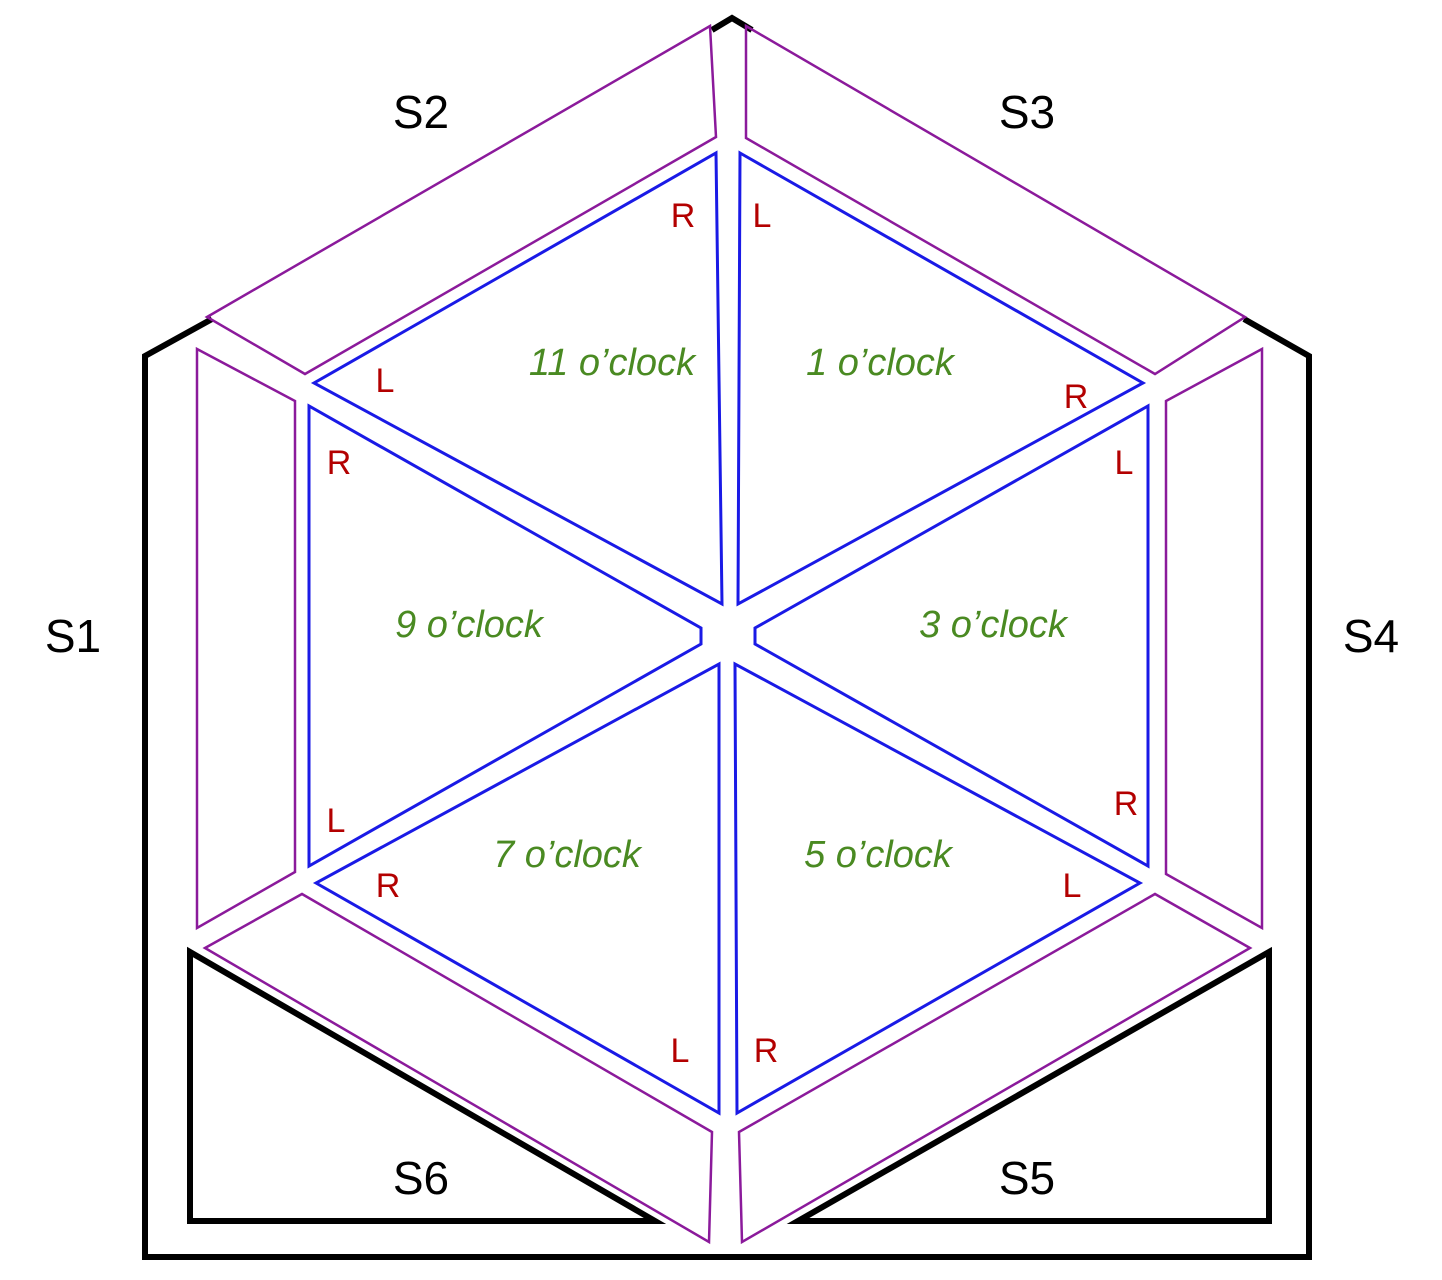  I want to click on corner-label-9-right: R, so click(339, 463).